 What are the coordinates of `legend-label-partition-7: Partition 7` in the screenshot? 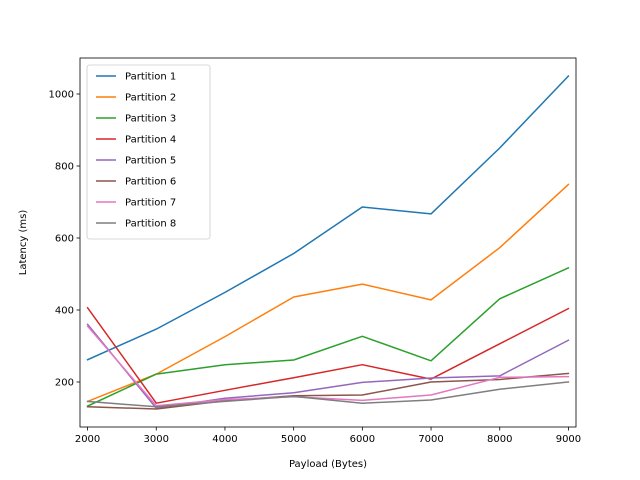 It's located at (150, 203).